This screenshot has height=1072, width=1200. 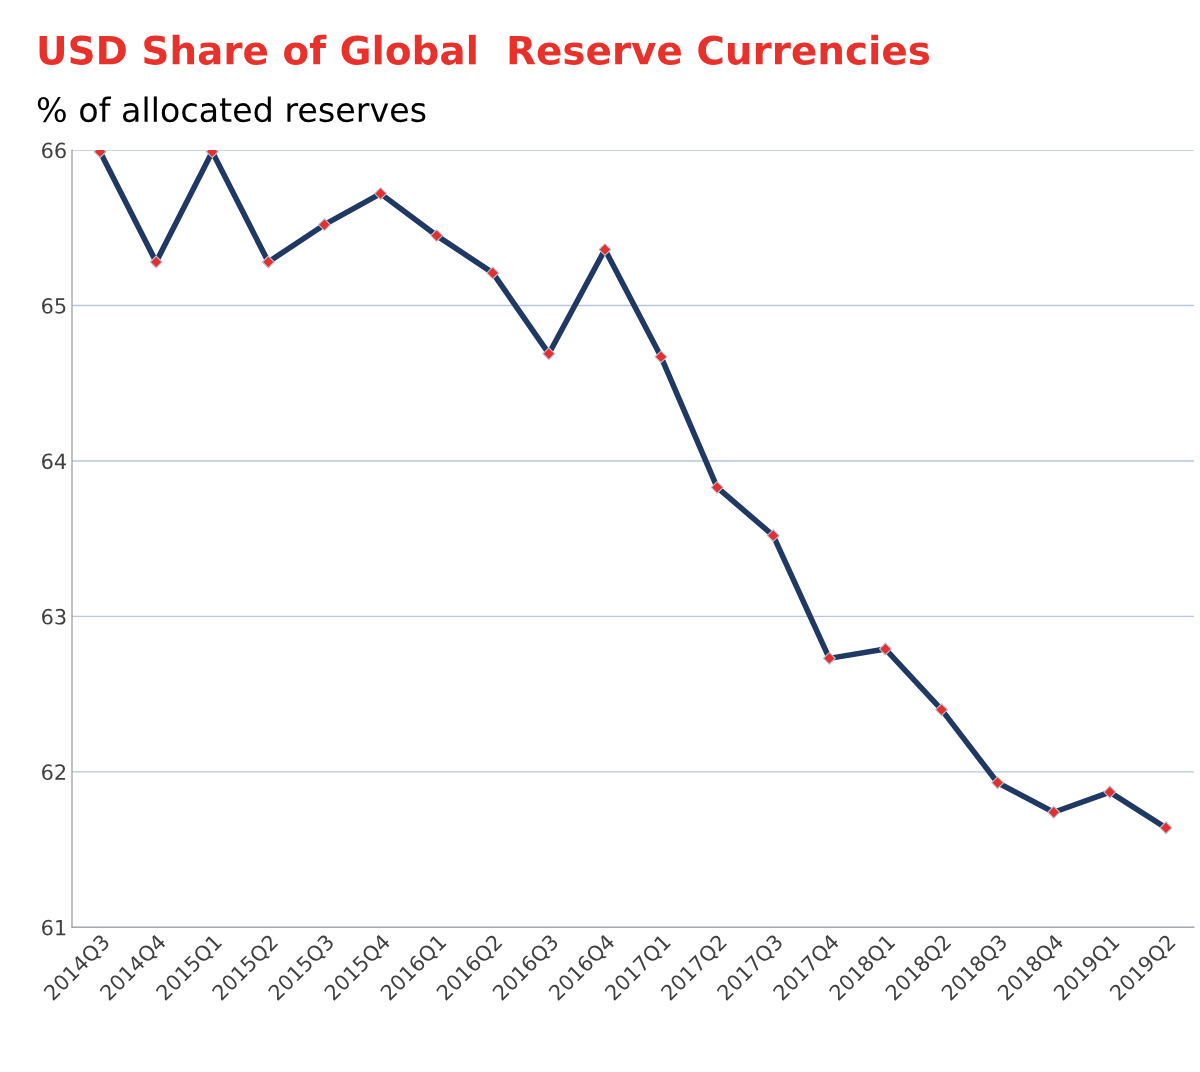 What do you see at coordinates (54, 150) in the screenshot?
I see `y-tick-label: 66` at bounding box center [54, 150].